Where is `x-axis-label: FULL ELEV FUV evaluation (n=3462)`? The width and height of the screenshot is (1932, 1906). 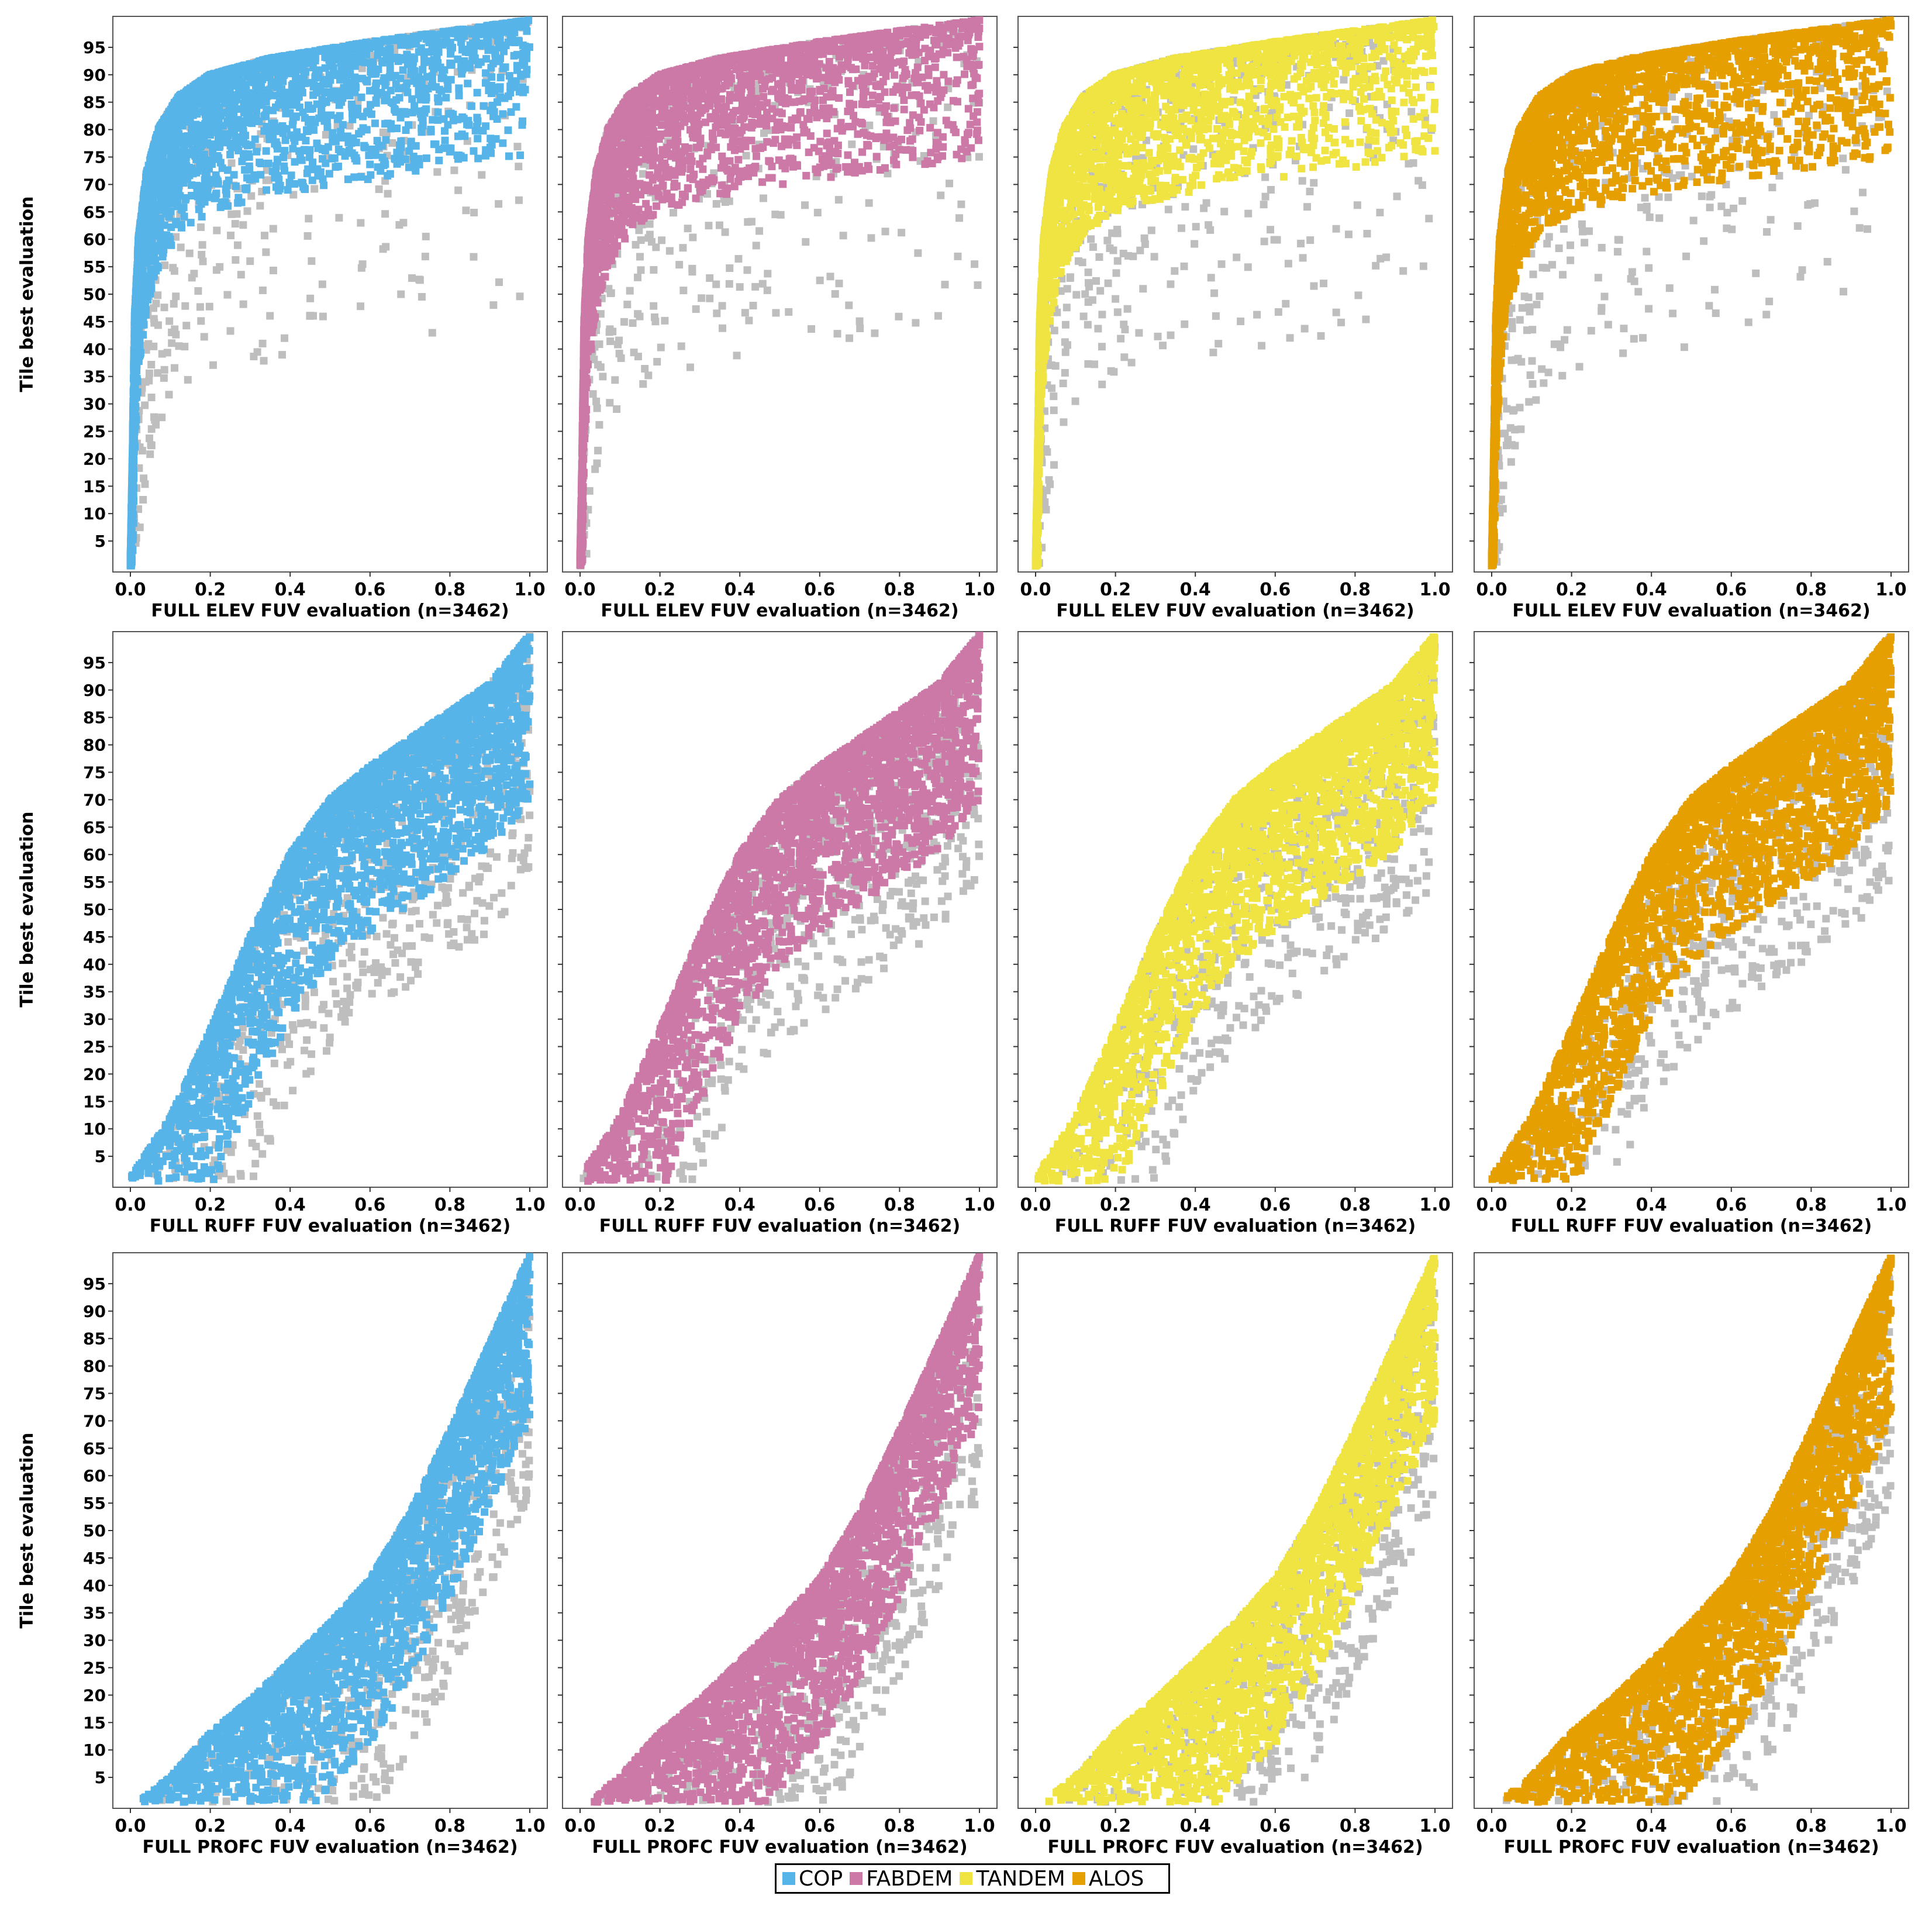
x-axis-label: FULL ELEV FUV evaluation (n=3462) is located at coordinates (330, 611).